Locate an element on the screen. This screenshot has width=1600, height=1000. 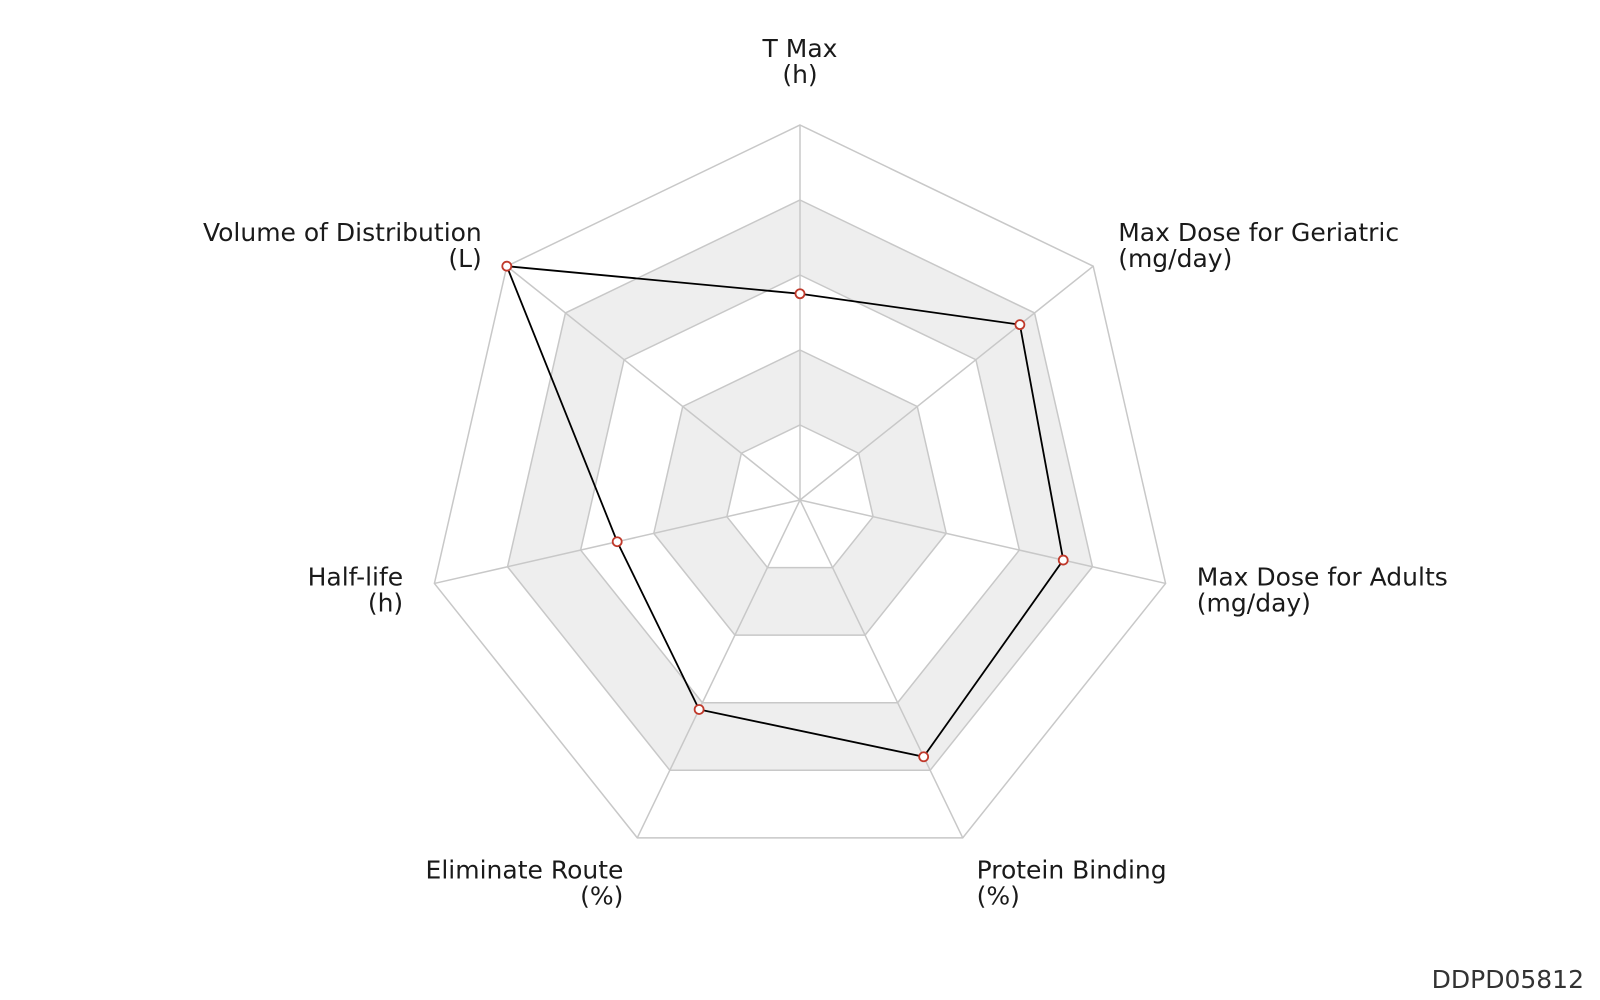
axis-name: Eliminate Route is located at coordinates (525, 870).